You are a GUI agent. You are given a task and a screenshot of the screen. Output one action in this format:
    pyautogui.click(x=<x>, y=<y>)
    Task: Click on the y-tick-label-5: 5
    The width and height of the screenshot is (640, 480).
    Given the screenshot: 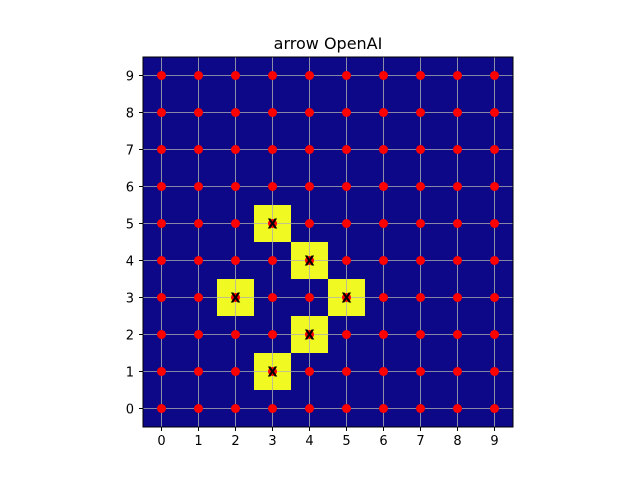 What is the action you would take?
    pyautogui.click(x=130, y=225)
    